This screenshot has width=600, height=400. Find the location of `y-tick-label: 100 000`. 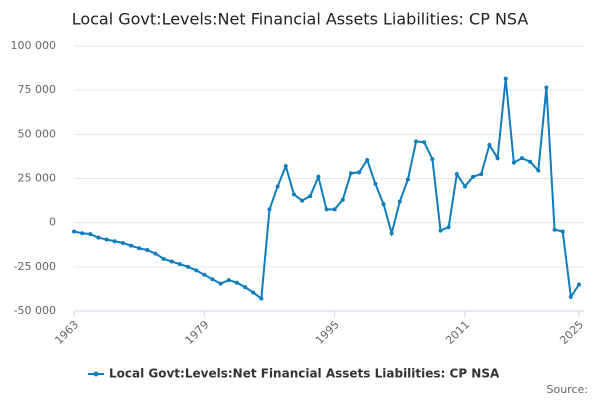

y-tick-label: 100 000 is located at coordinates (34, 45).